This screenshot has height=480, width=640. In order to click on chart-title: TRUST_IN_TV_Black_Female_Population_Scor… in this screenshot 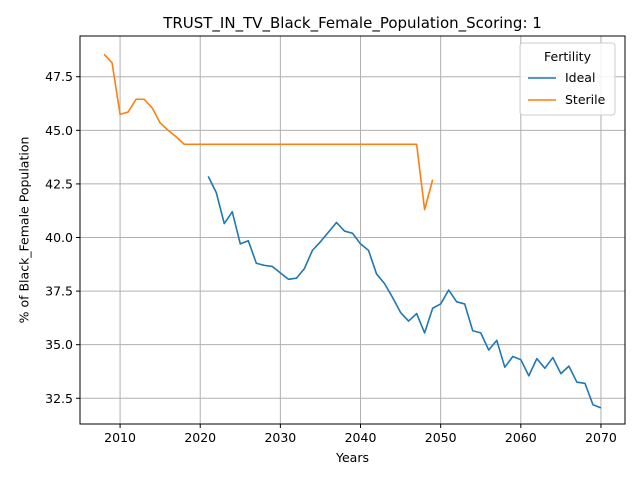, I will do `click(352, 23)`.